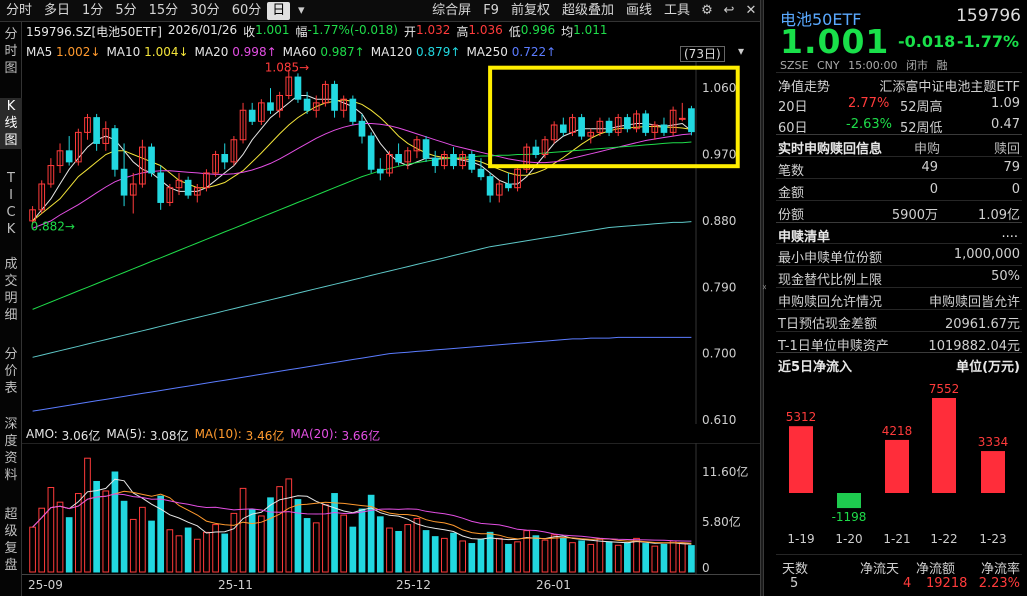 The height and width of the screenshot is (596, 1027). I want to click on nav-row: 净值走势 汇添富中证电池主题ETF, so click(899, 83).